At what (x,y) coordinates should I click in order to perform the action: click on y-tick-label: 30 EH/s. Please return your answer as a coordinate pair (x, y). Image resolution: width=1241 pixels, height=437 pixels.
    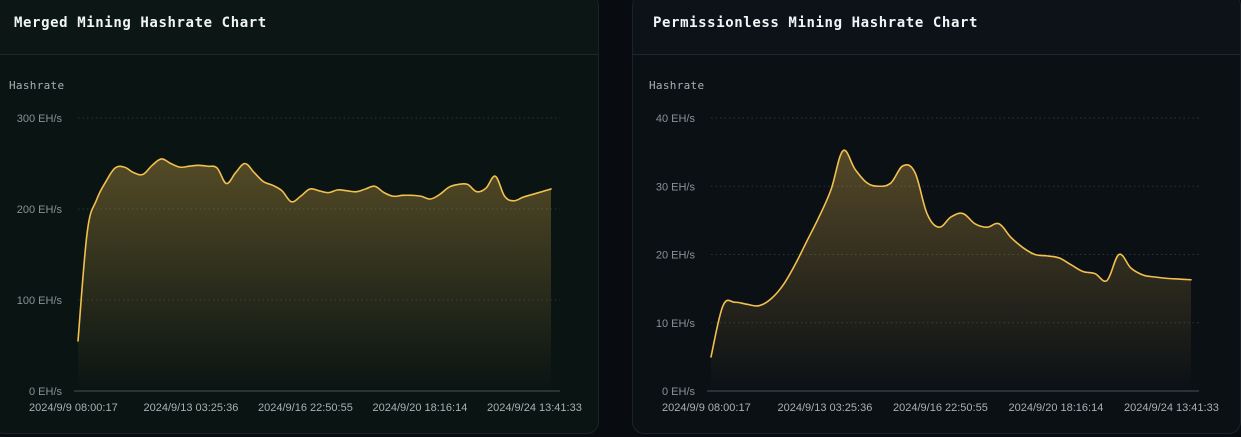
    Looking at the image, I should click on (676, 187).